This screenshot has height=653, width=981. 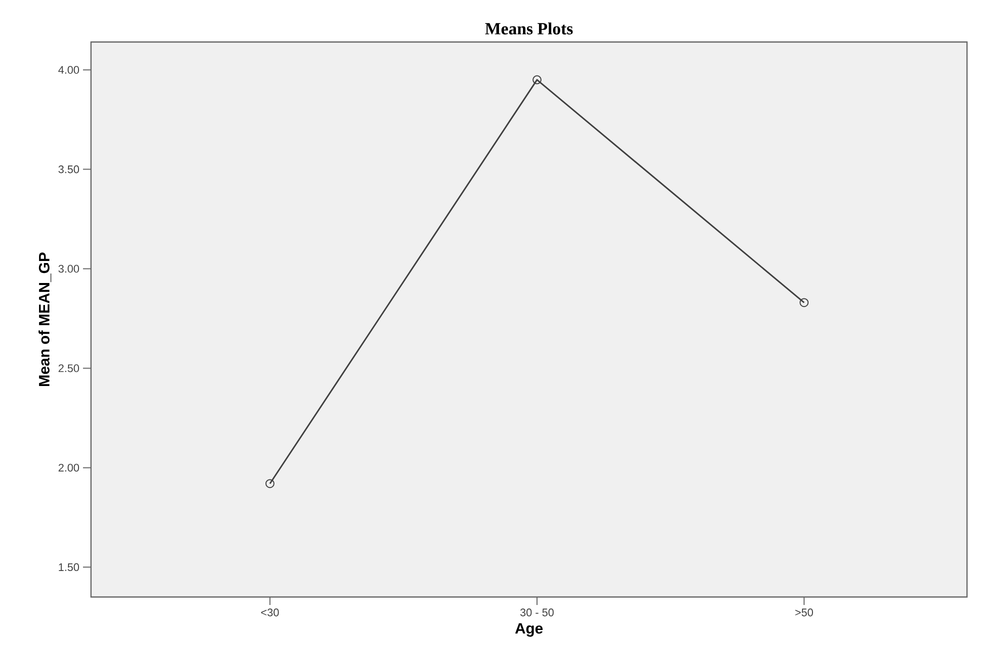 I want to click on y-tick-label: 1.50, so click(x=69, y=567).